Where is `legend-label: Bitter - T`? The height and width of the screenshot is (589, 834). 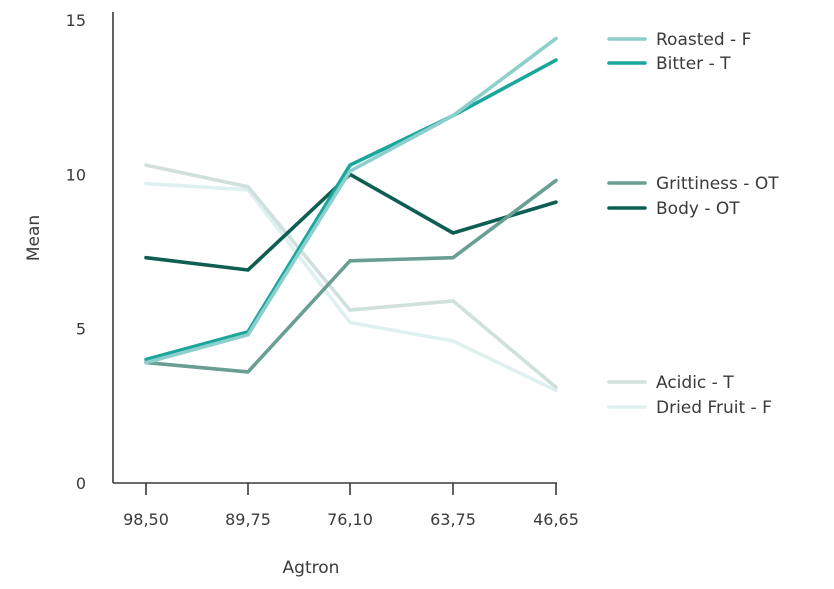
legend-label: Bitter - T is located at coordinates (693, 64).